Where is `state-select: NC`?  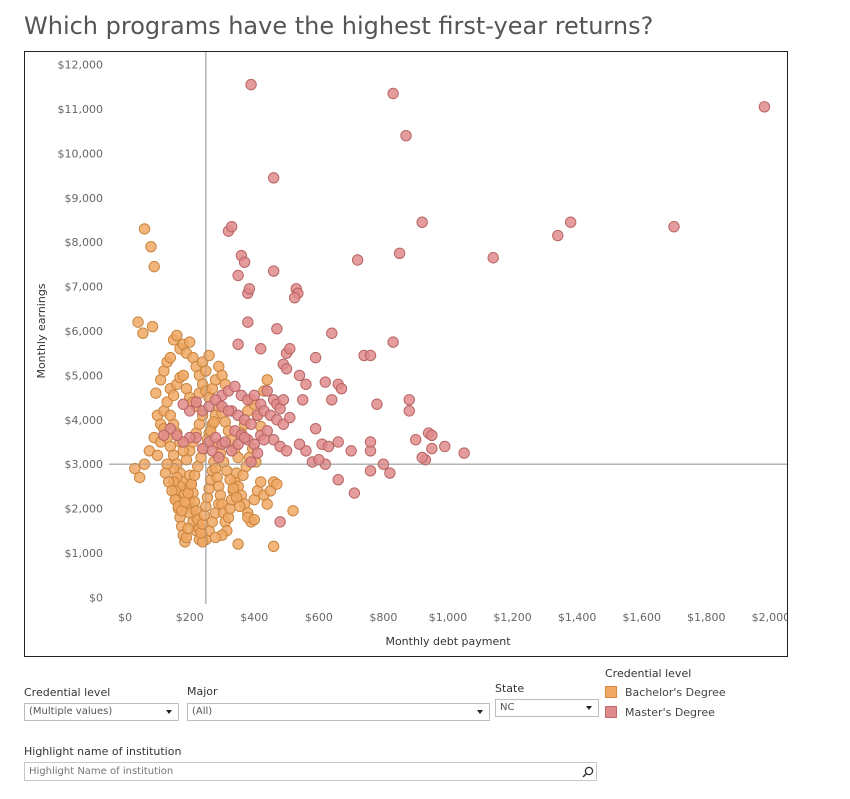
state-select: NC is located at coordinates (547, 708).